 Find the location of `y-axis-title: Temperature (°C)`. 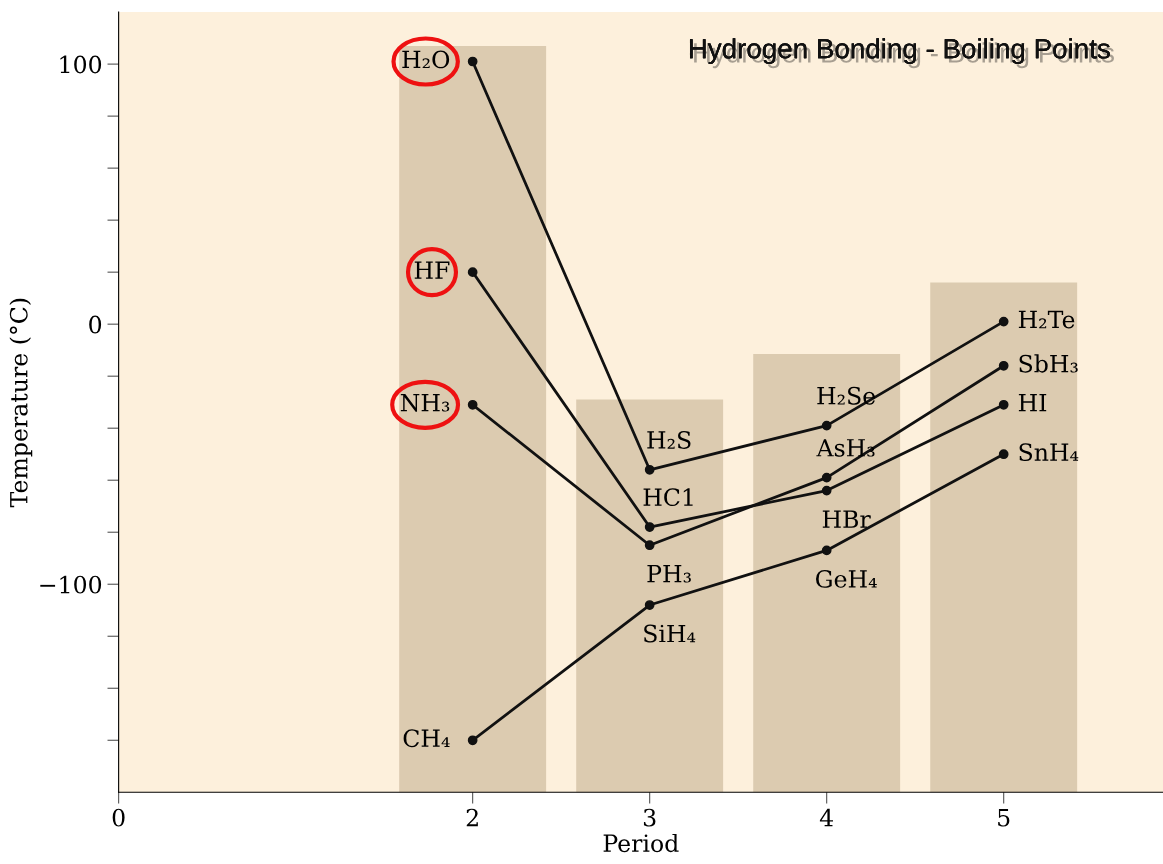

y-axis-title: Temperature (°C) is located at coordinates (21, 403).